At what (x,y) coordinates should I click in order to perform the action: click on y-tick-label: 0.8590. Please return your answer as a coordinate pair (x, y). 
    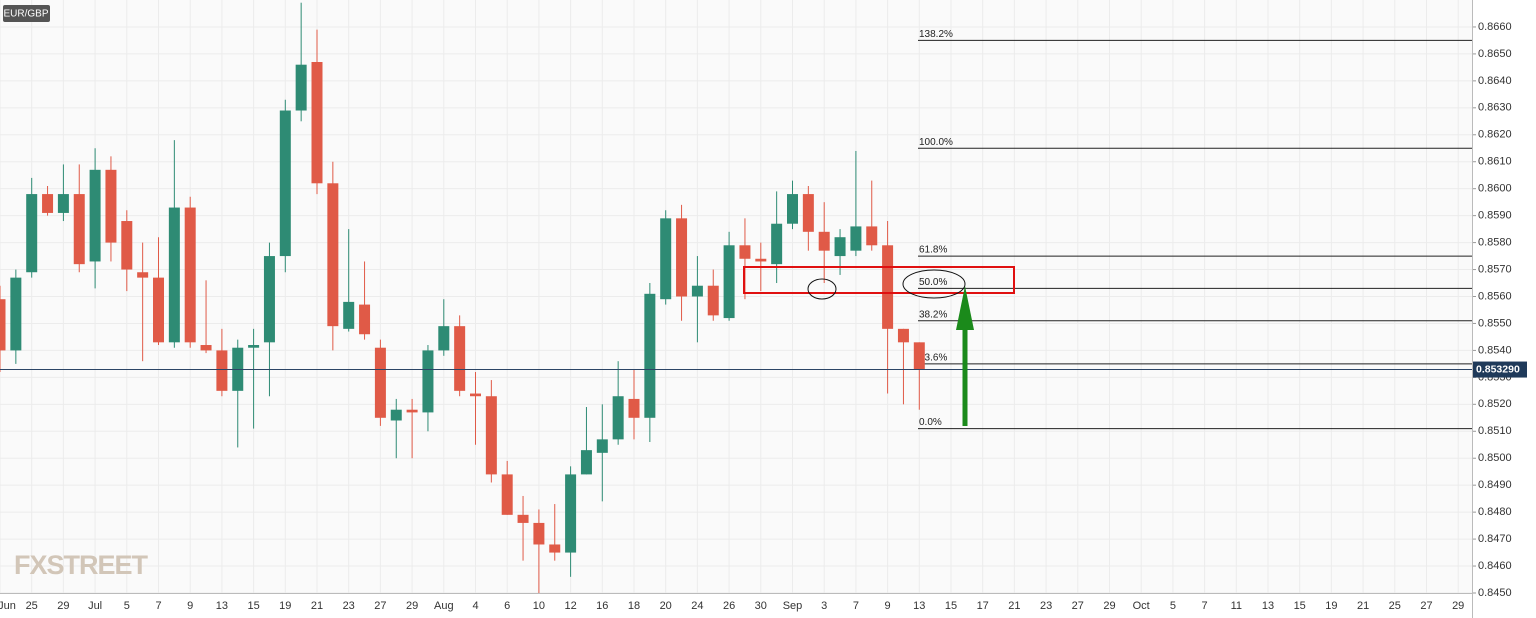
    Looking at the image, I should click on (1495, 216).